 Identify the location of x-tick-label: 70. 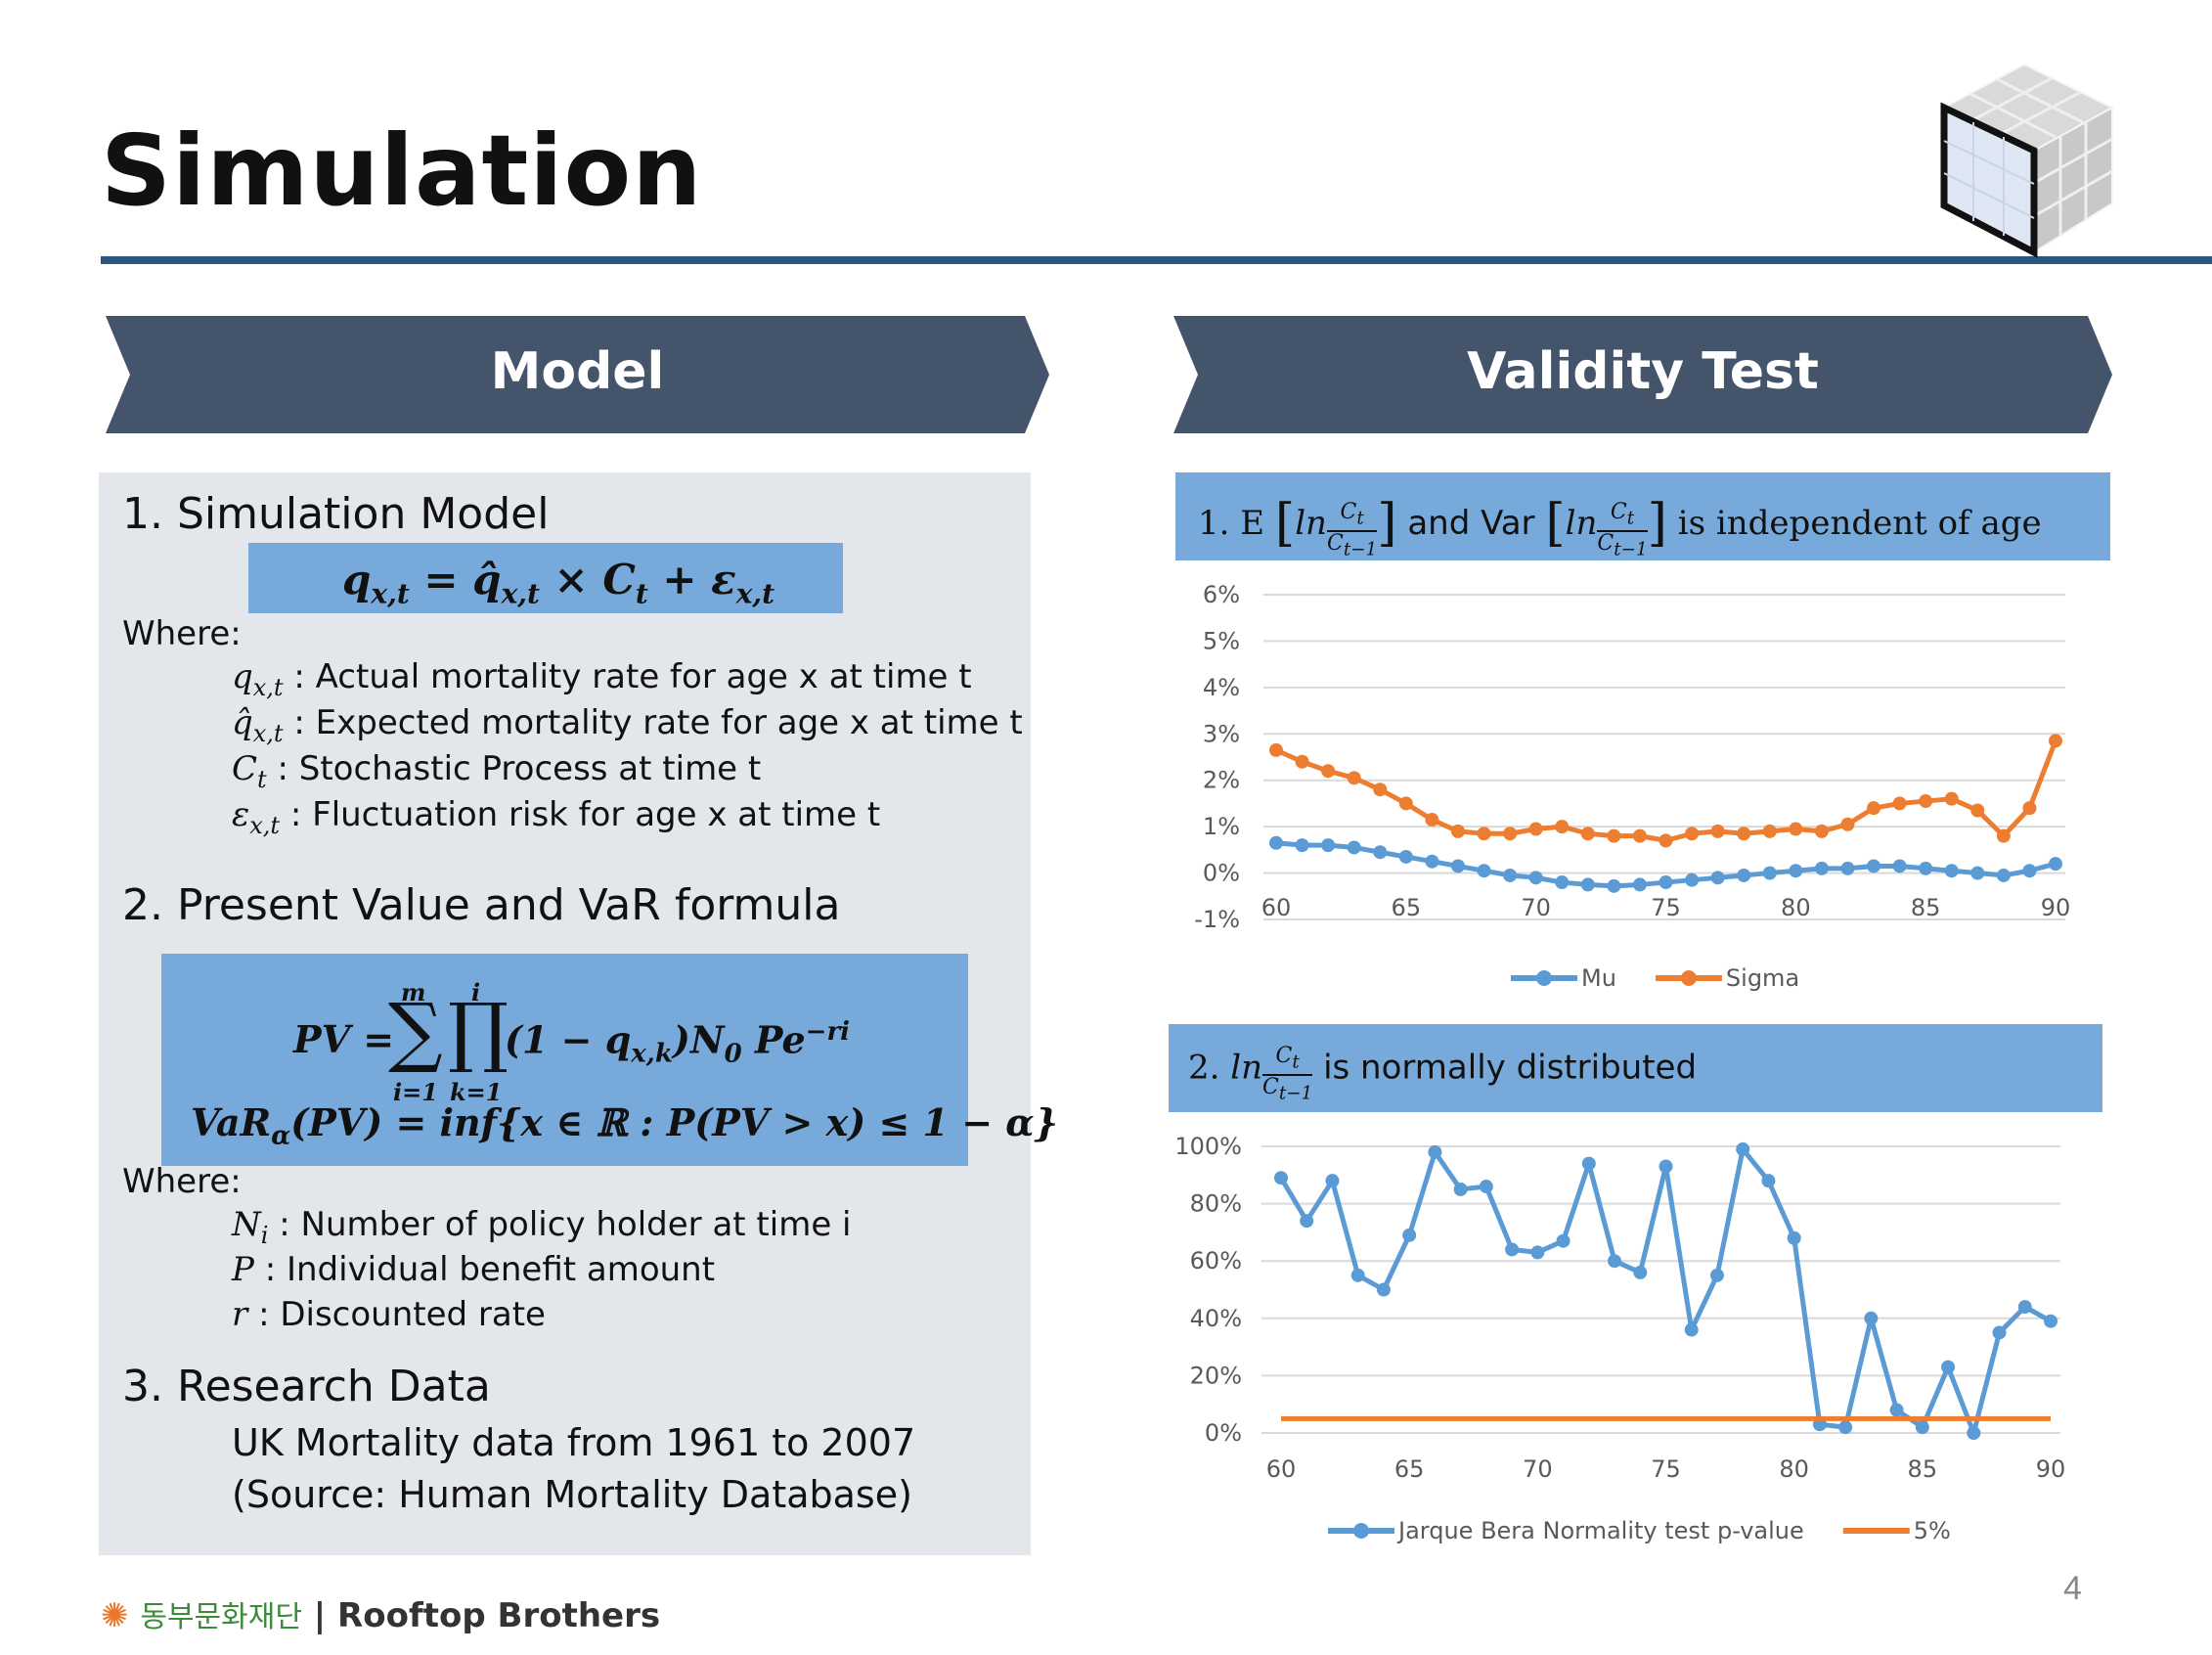
(1536, 908).